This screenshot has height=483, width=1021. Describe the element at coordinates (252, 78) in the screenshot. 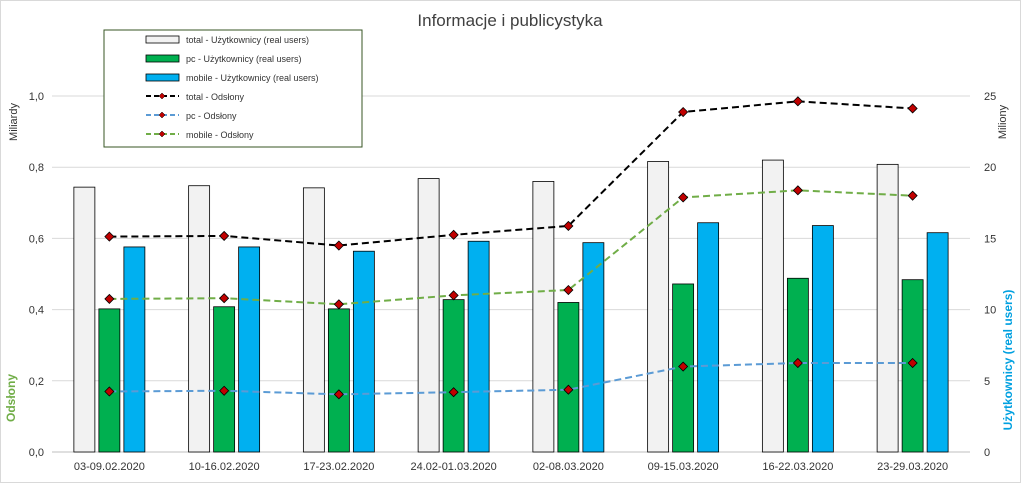

I see `legend-label: mobile - Użytkownicy (real users)` at that location.